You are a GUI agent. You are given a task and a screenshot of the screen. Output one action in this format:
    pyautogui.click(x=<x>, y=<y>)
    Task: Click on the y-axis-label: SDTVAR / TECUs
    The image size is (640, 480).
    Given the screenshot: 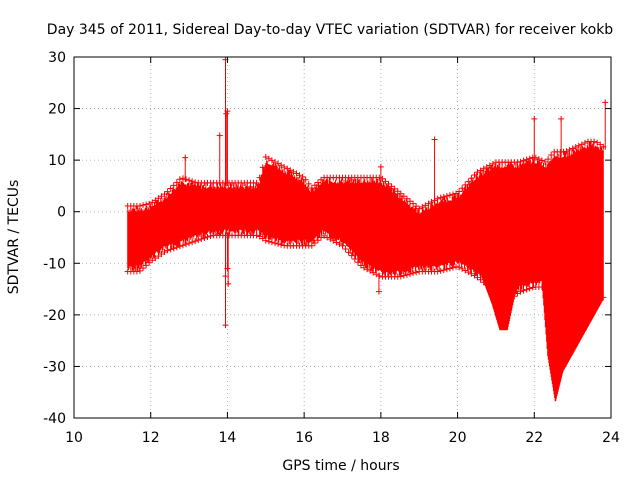 What is the action you would take?
    pyautogui.click(x=14, y=237)
    